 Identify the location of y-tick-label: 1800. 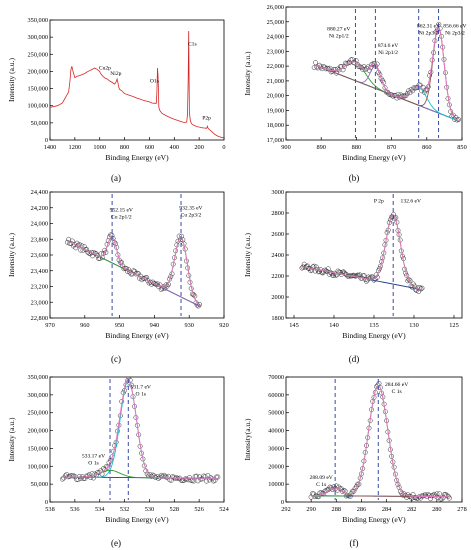
(277, 318).